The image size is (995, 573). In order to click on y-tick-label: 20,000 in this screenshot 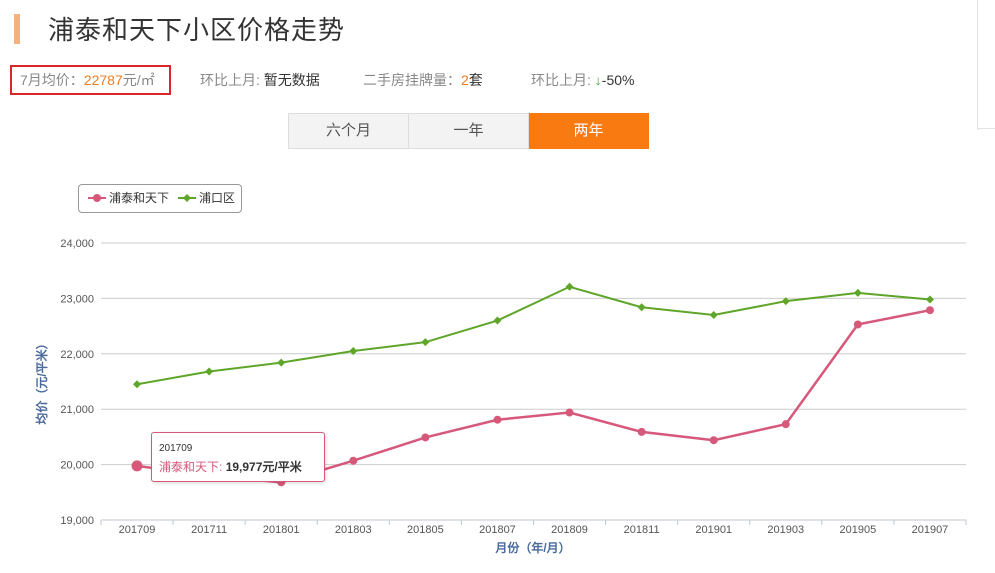, I will do `click(77, 466)`.